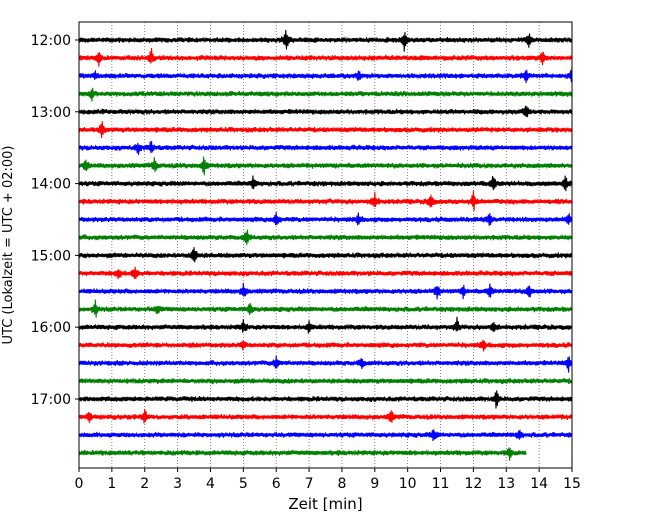  I want to click on y-axis-label: UTC (Lokalzeit = UTC + 02:00), so click(8, 245).